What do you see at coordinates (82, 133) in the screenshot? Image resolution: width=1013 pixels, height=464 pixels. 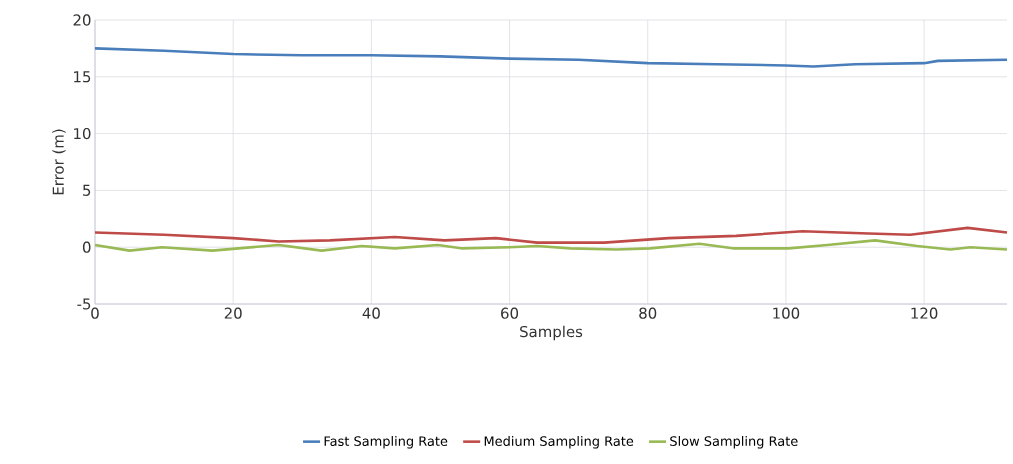 I see `y-tick-label: 10` at bounding box center [82, 133].